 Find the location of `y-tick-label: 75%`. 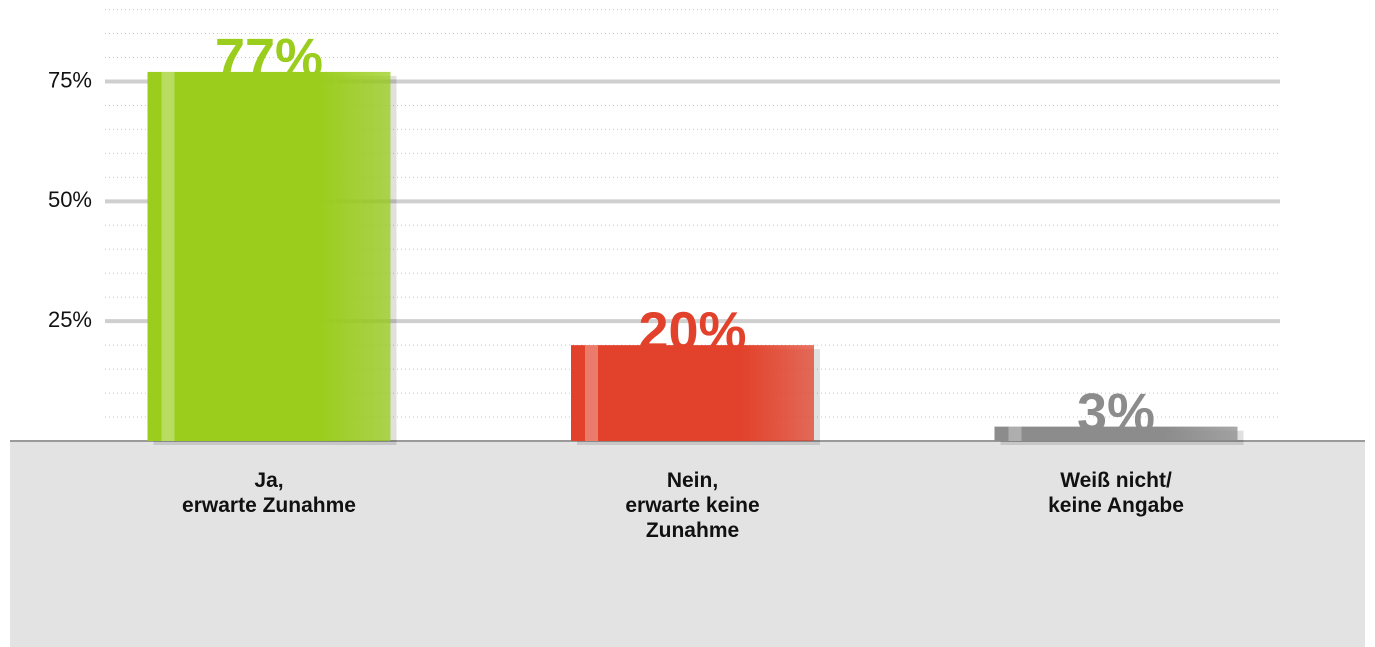

y-tick-label: 75% is located at coordinates (70, 79).